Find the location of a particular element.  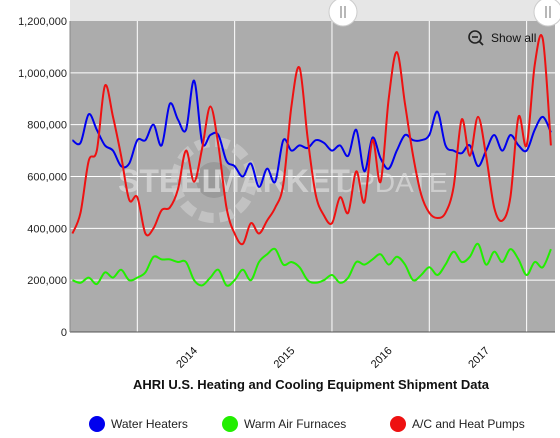

navigator-bar is located at coordinates (312, 10).